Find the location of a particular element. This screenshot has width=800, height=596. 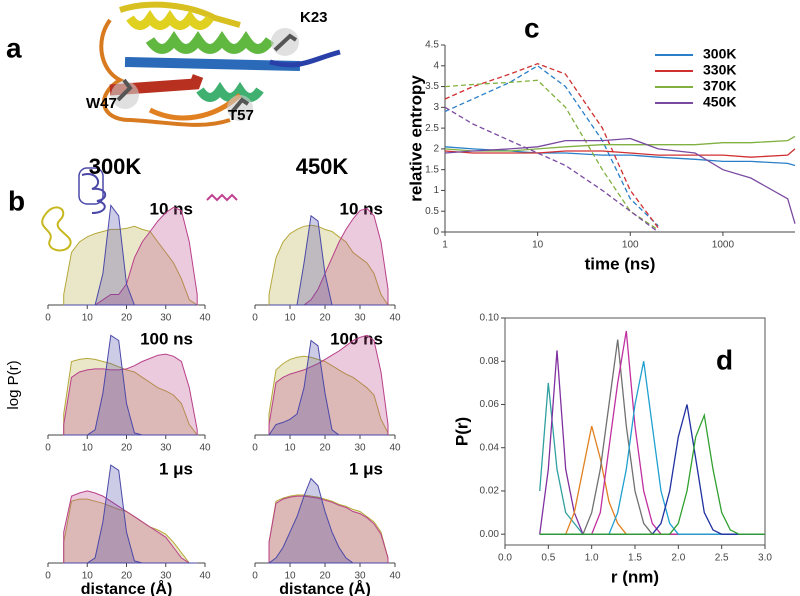

x-axis-label: r (nm) is located at coordinates (635, 576).